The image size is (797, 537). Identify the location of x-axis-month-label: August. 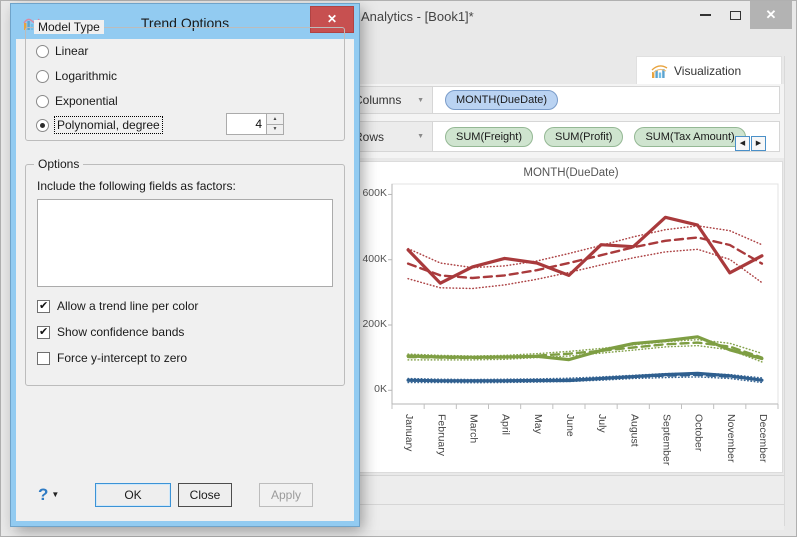
(634, 430).